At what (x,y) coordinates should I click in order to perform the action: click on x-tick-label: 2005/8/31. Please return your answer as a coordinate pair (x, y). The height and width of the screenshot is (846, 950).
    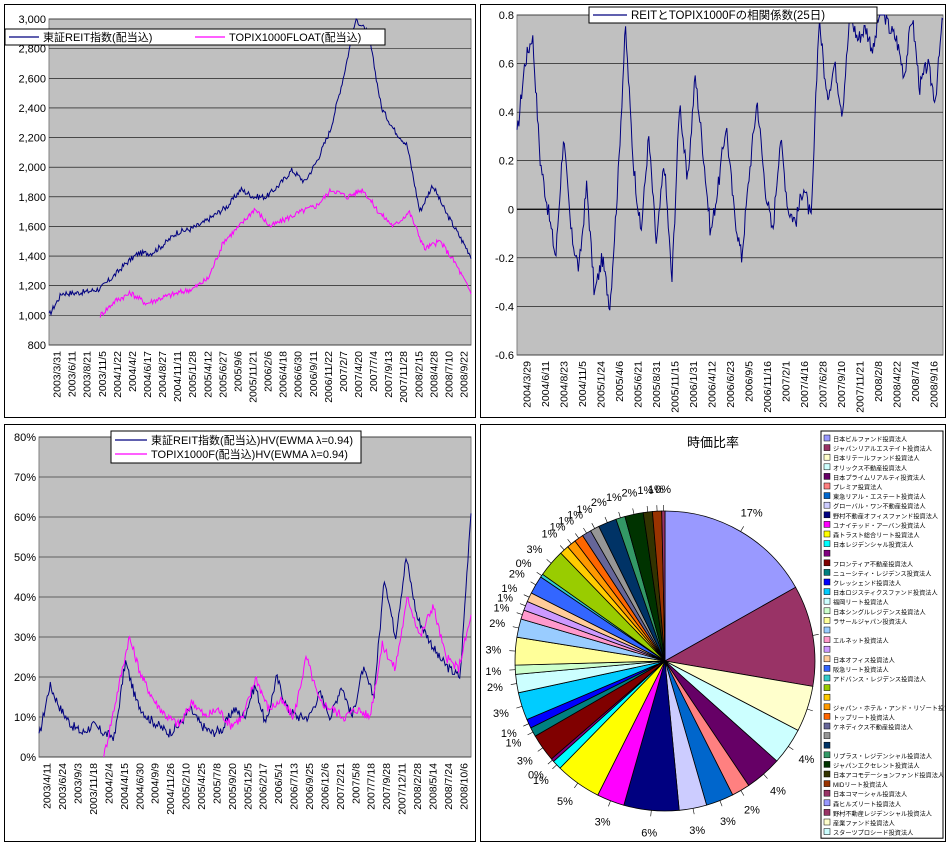
    Looking at the image, I should click on (657, 384).